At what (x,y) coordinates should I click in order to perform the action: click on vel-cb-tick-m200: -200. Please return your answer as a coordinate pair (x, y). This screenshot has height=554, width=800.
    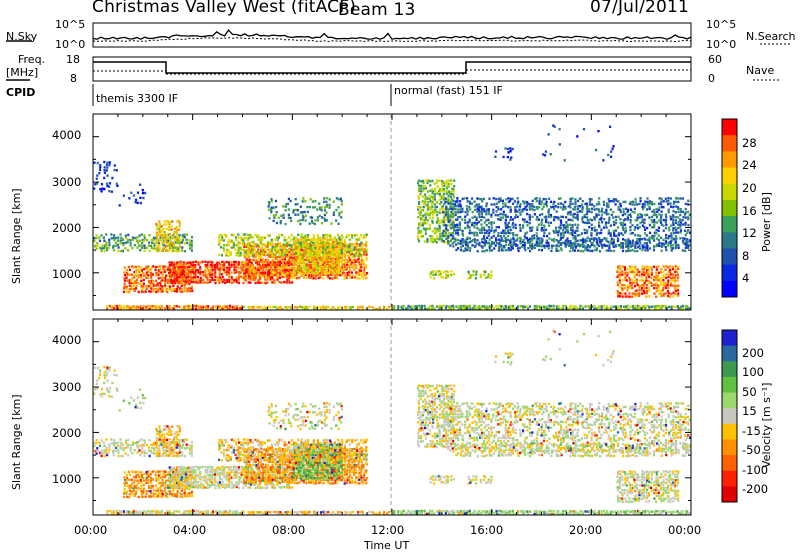
    Looking at the image, I should click on (755, 489).